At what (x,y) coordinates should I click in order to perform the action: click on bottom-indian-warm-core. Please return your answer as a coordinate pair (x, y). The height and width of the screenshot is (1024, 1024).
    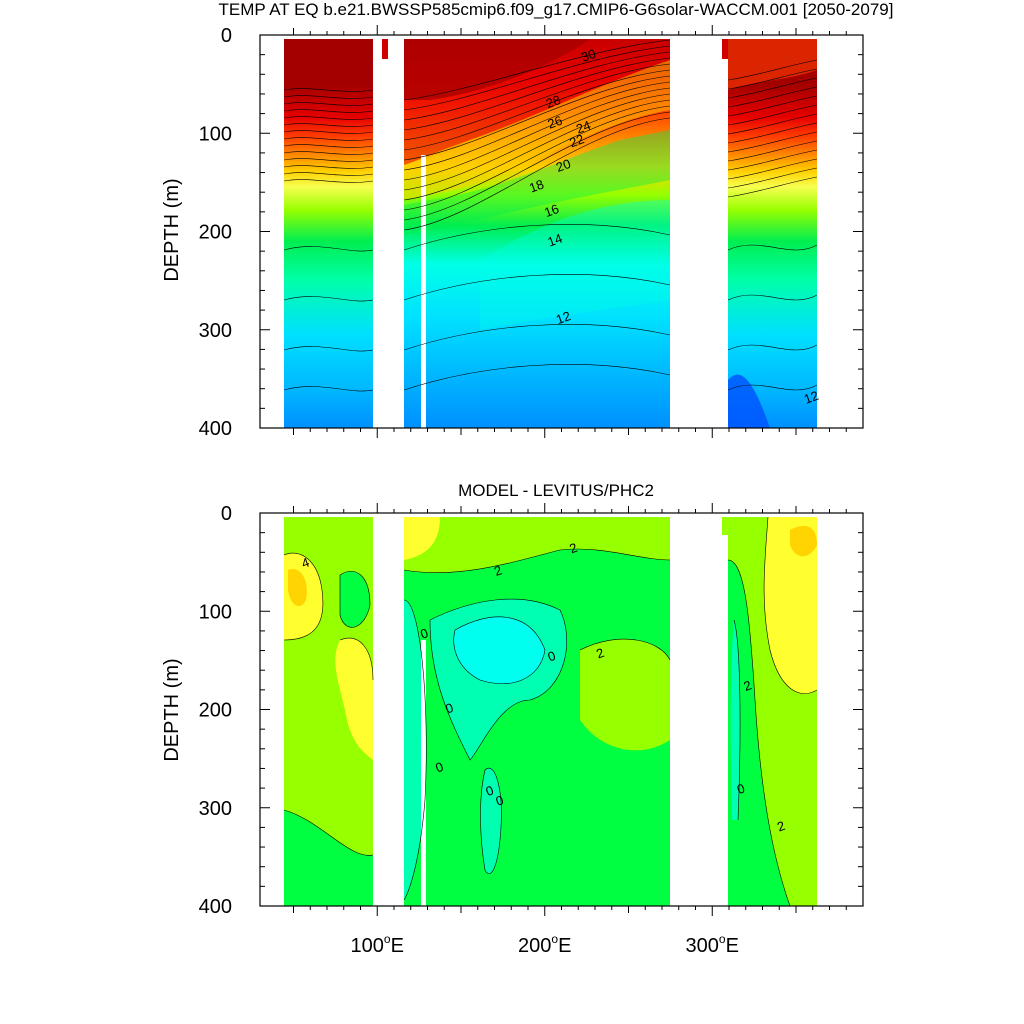
    Looking at the image, I should click on (297, 588).